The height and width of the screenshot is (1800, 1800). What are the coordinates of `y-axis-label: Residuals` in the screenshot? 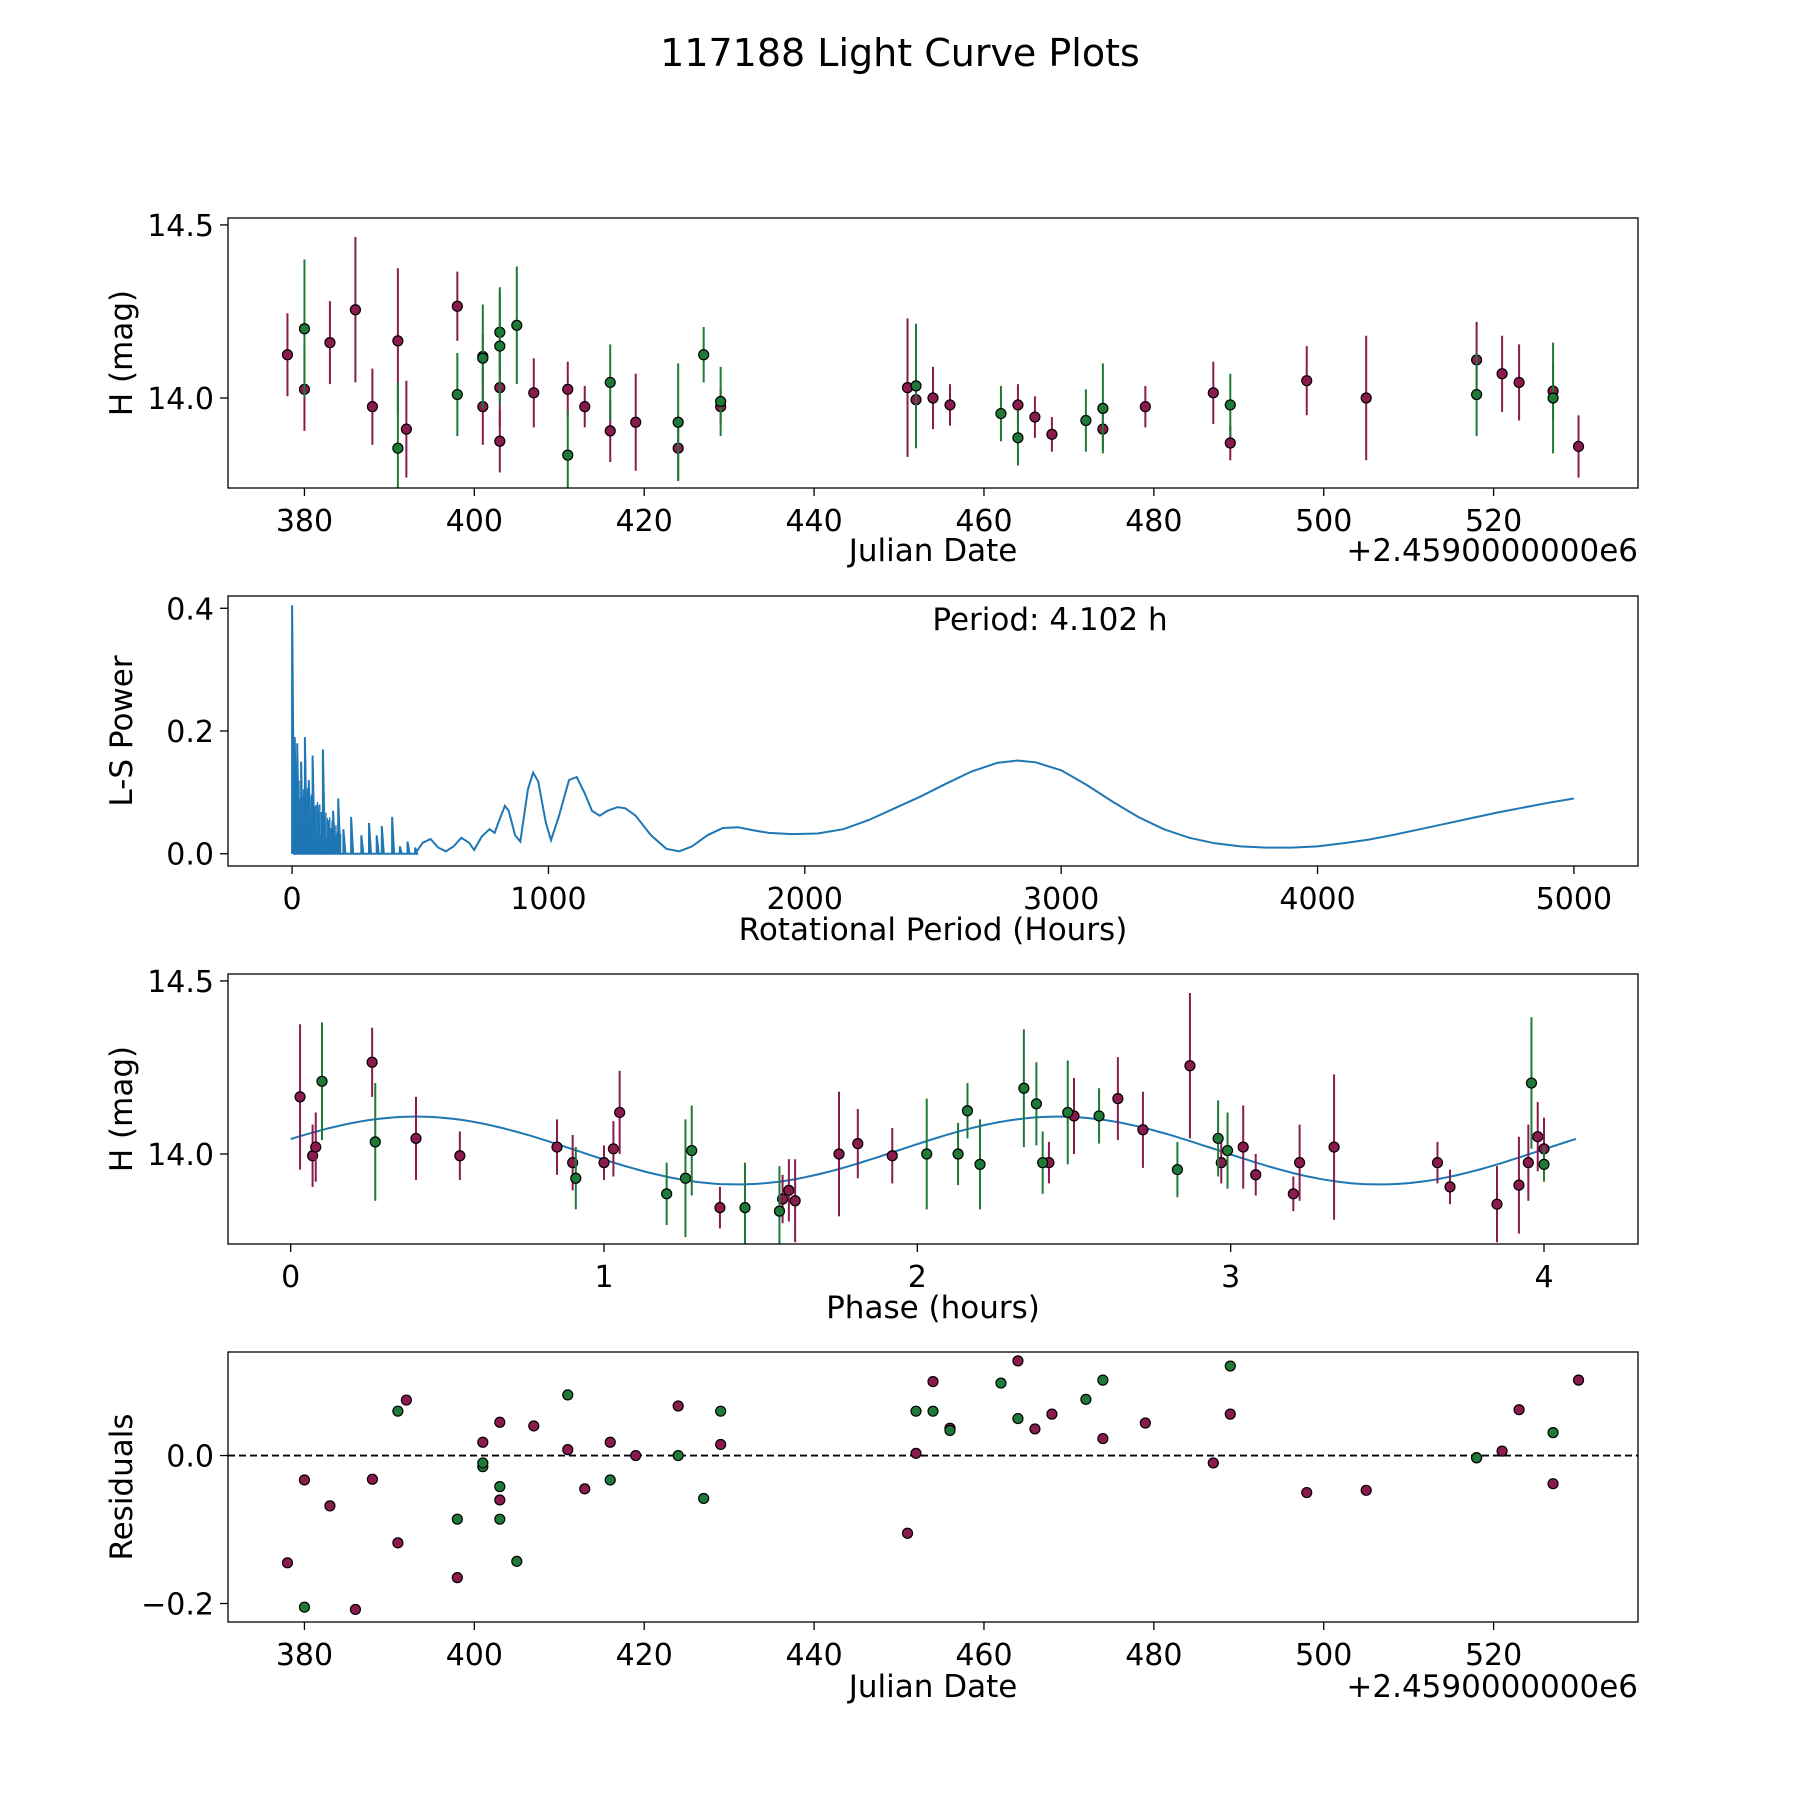 It's located at (122, 1486).